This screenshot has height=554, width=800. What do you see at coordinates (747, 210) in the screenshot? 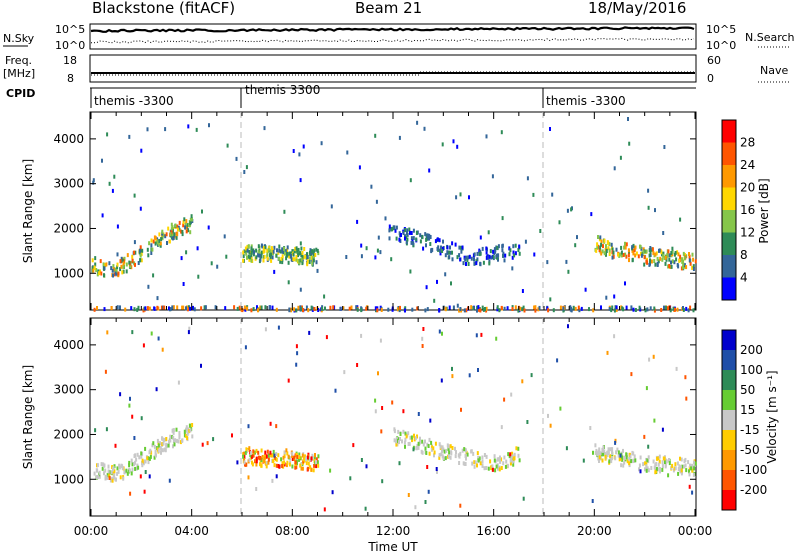
I see `colorbar-tick-label: 16` at bounding box center [747, 210].